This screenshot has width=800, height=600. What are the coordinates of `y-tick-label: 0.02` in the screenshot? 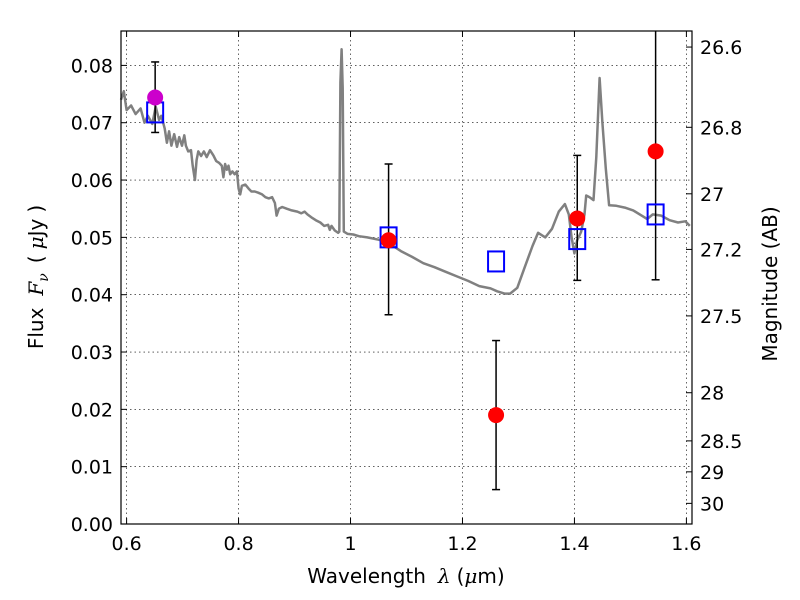 It's located at (92, 410).